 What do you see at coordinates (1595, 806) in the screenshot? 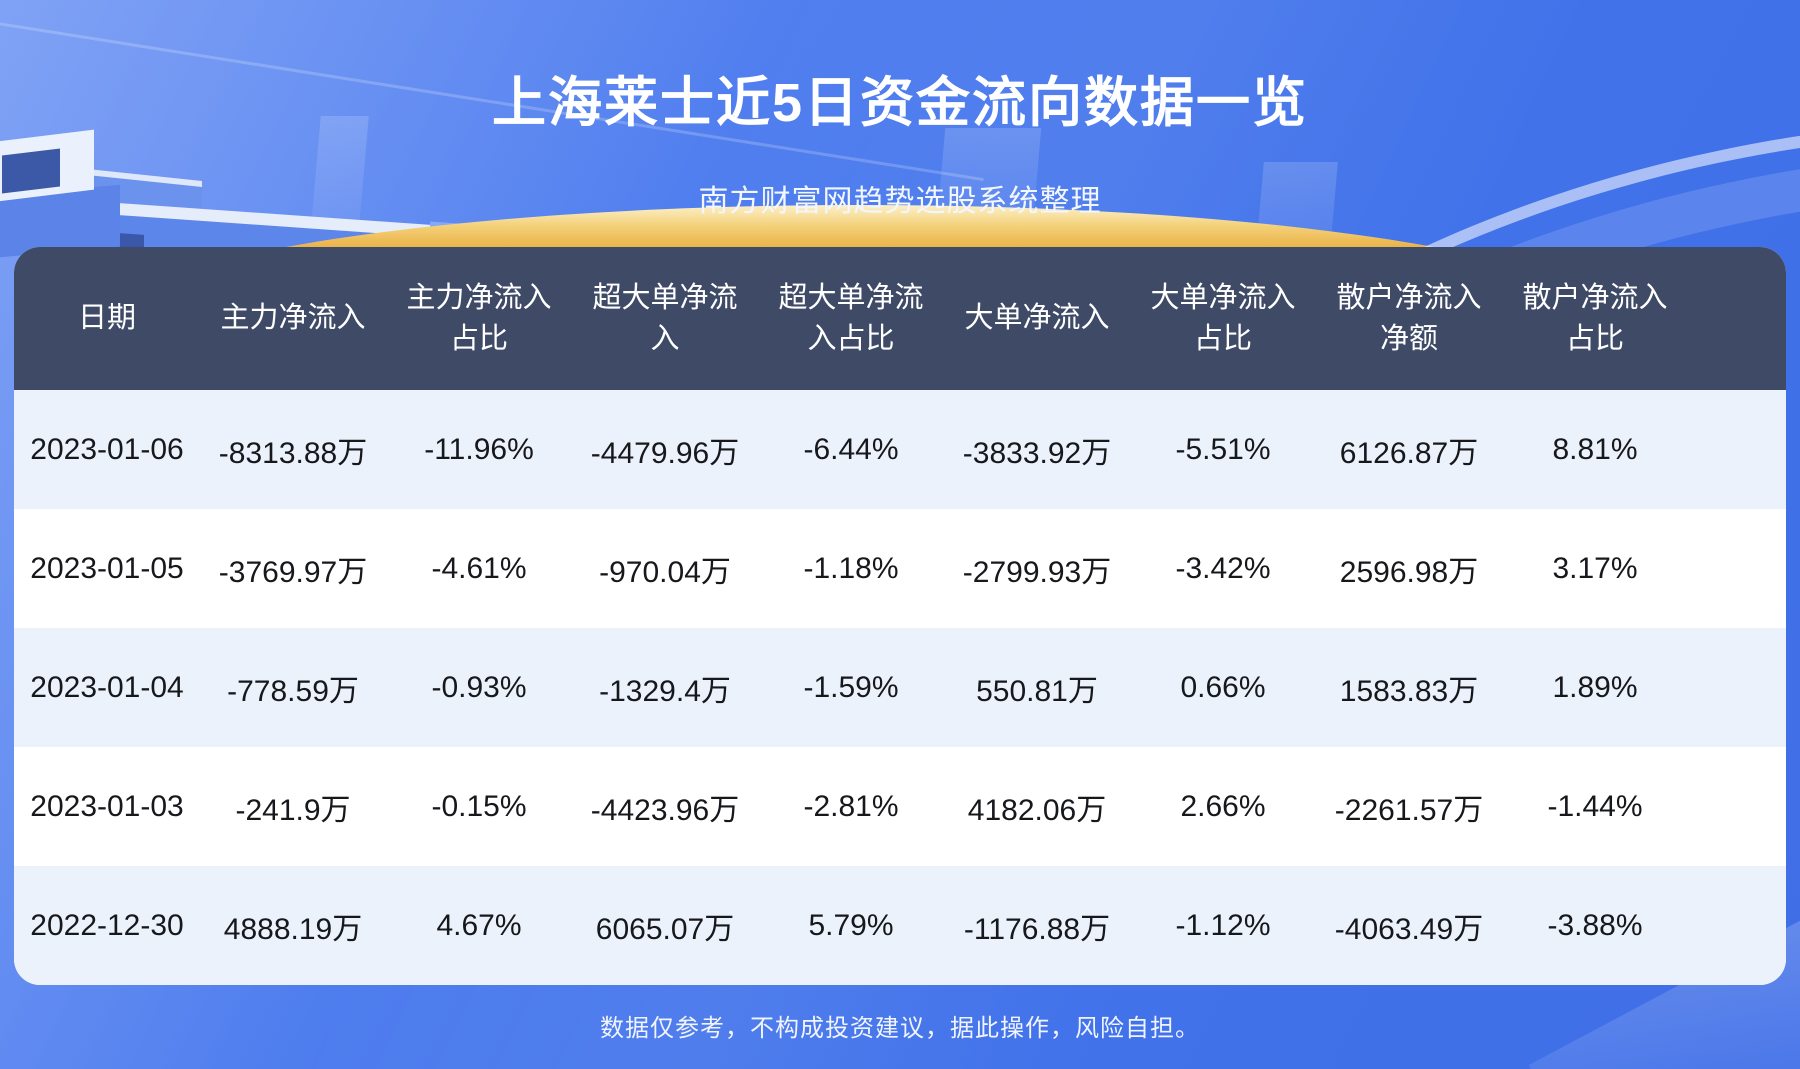
I see `table-cell: -1.44%` at bounding box center [1595, 806].